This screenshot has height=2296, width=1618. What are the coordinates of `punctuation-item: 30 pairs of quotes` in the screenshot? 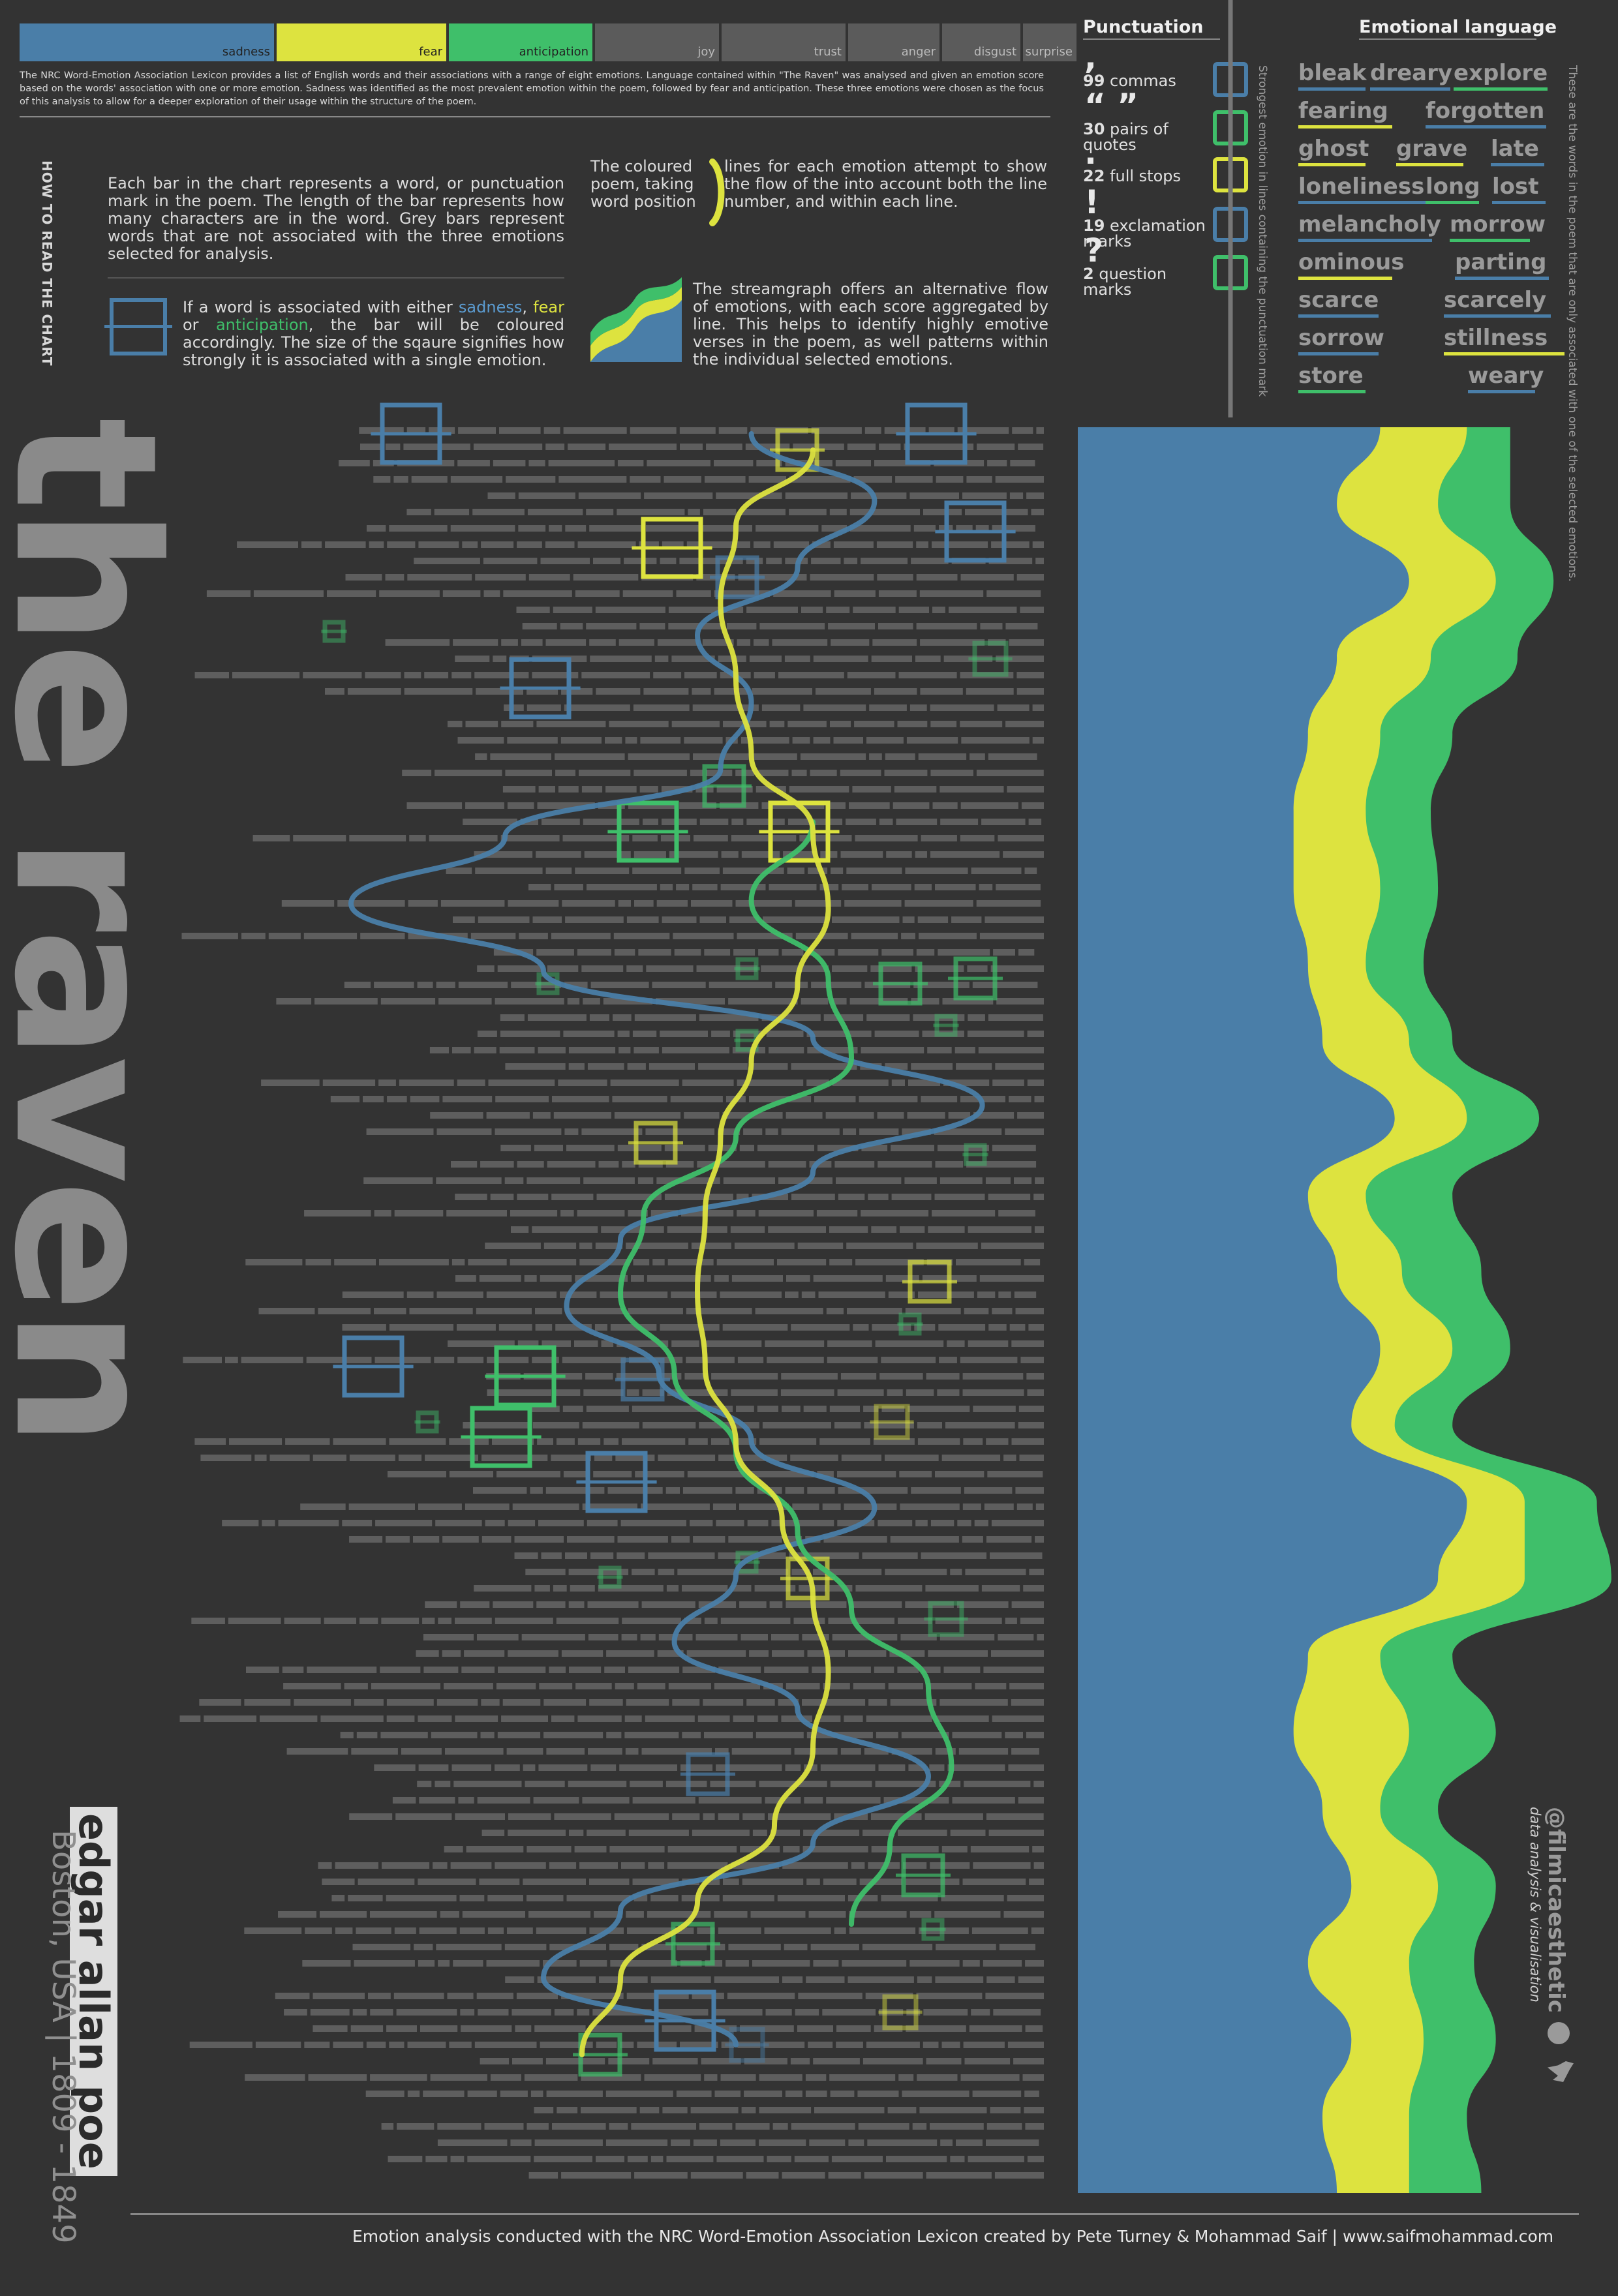 It's located at (1125, 137).